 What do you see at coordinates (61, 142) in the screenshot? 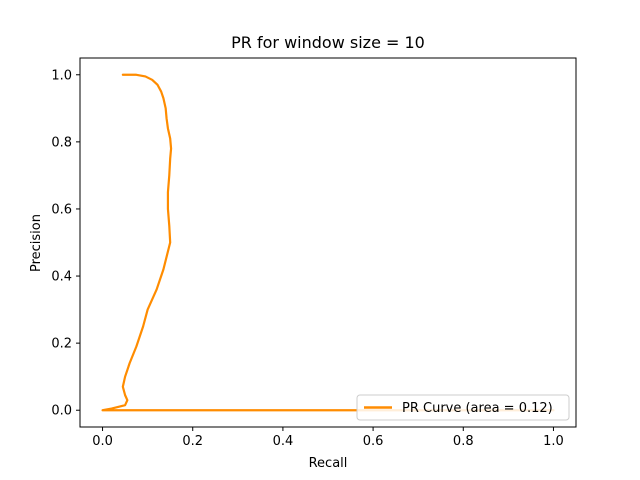
I see `y-tick-label: 0.8` at bounding box center [61, 142].